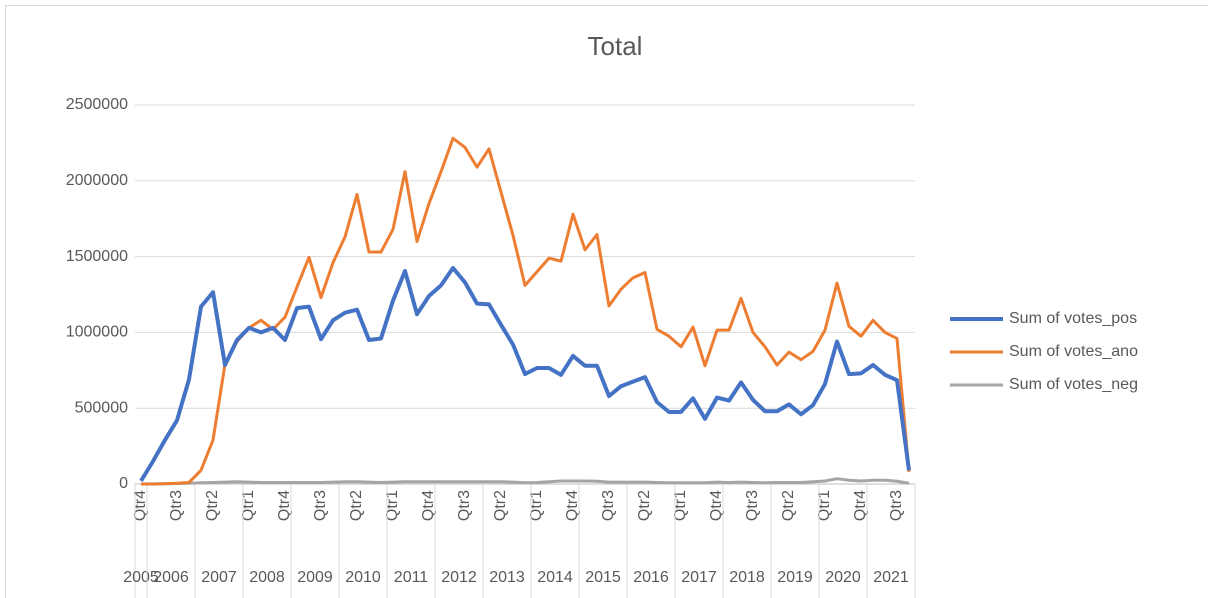 The height and width of the screenshot is (598, 1208). I want to click on chart-title: Total, so click(615, 46).